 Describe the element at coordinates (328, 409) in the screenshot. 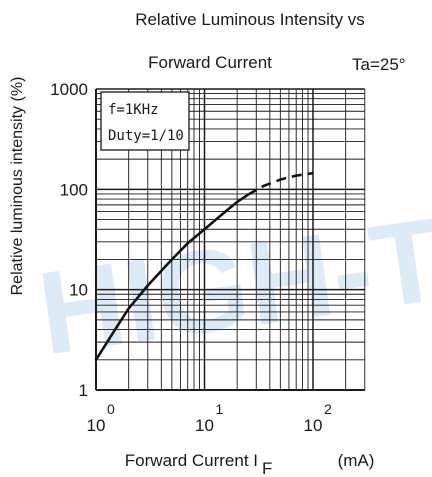

I see `x-tick-label-exponent: 2` at that location.